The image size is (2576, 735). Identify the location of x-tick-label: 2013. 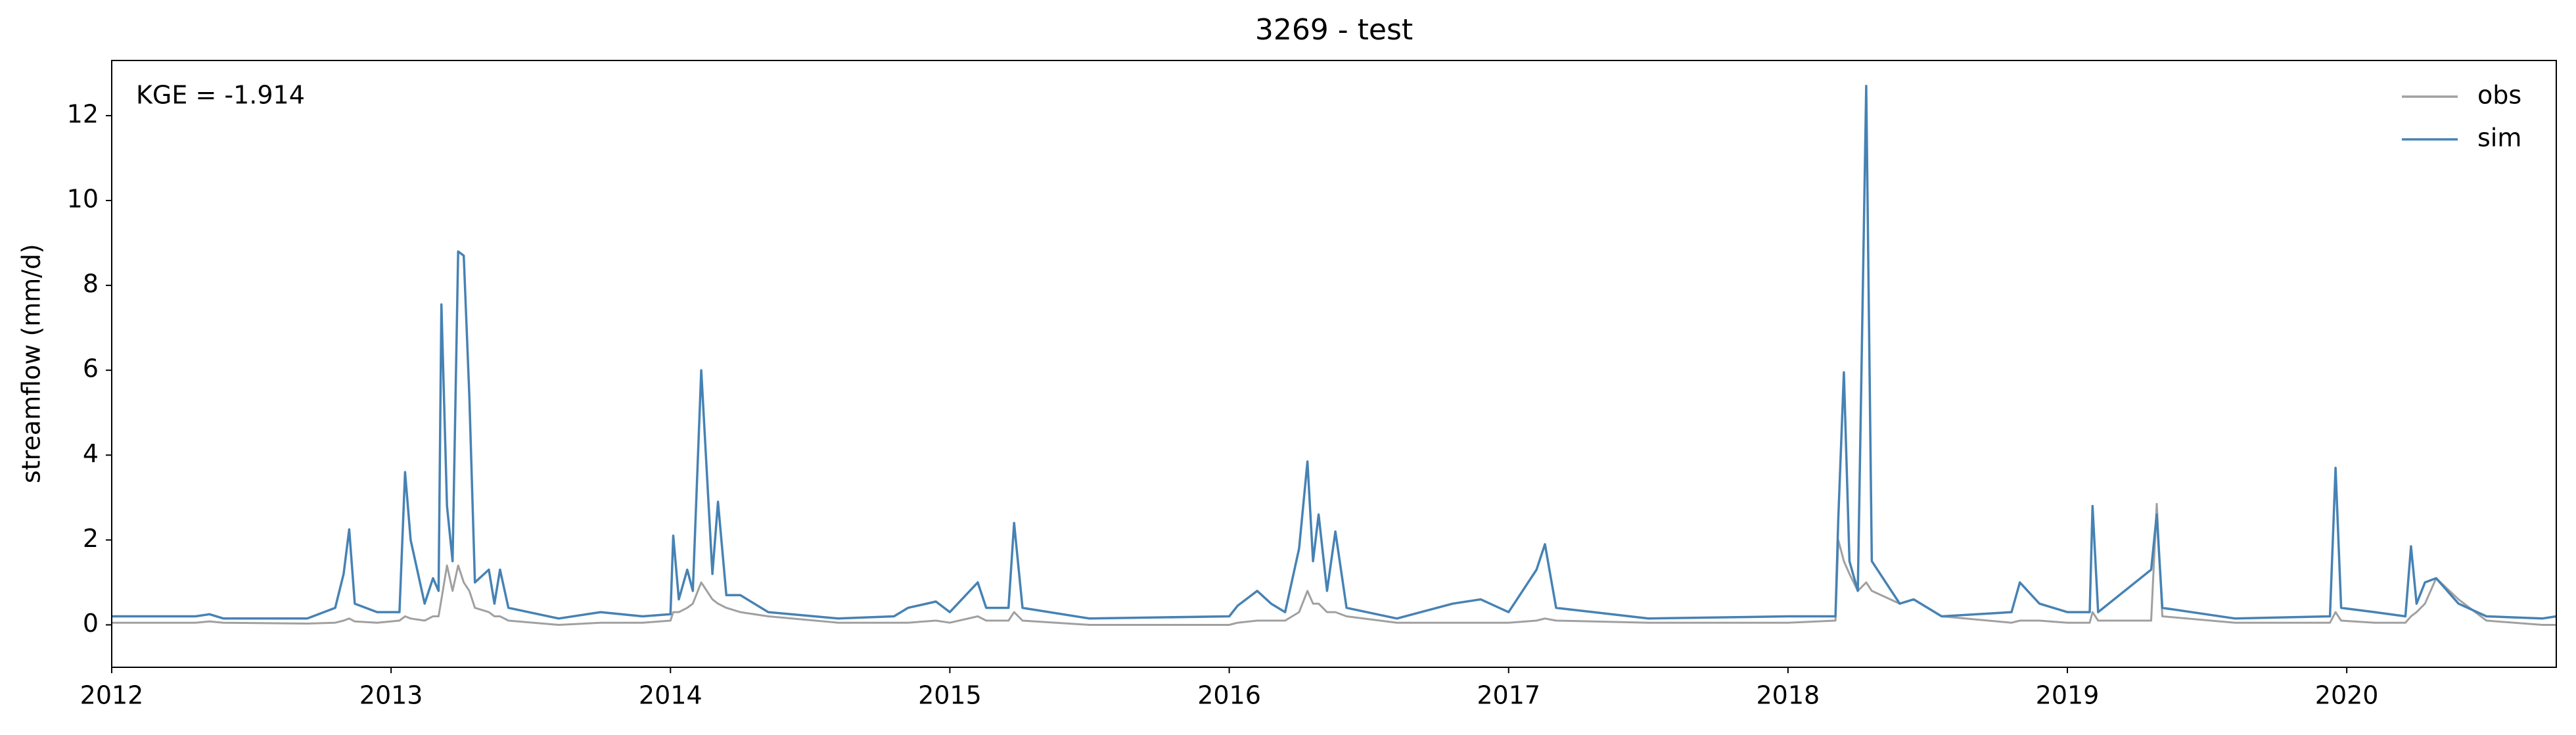
(391, 695).